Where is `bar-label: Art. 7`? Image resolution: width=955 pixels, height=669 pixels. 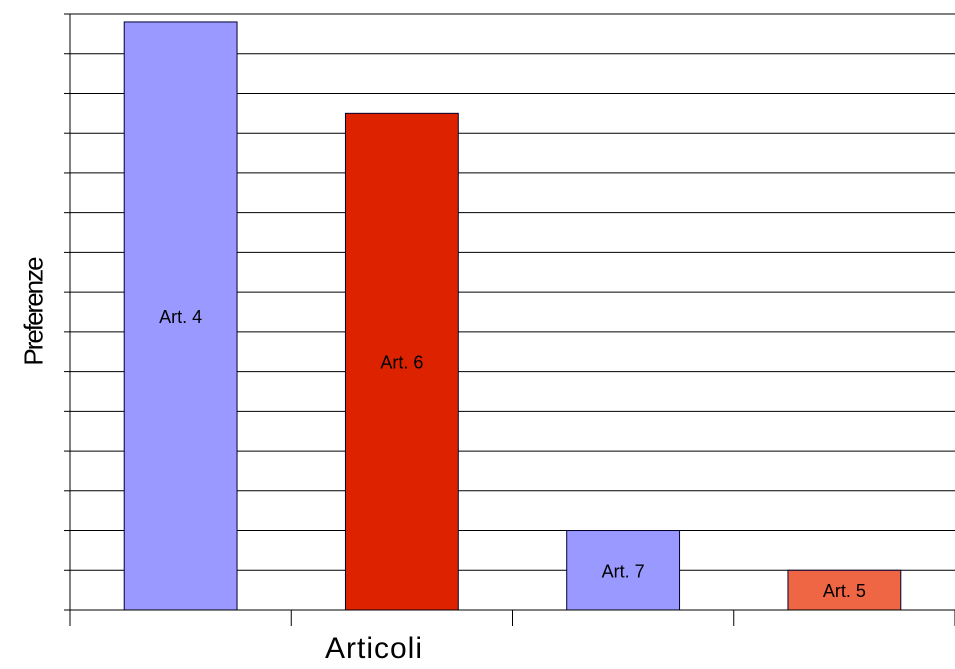
bar-label: Art. 7 is located at coordinates (623, 571).